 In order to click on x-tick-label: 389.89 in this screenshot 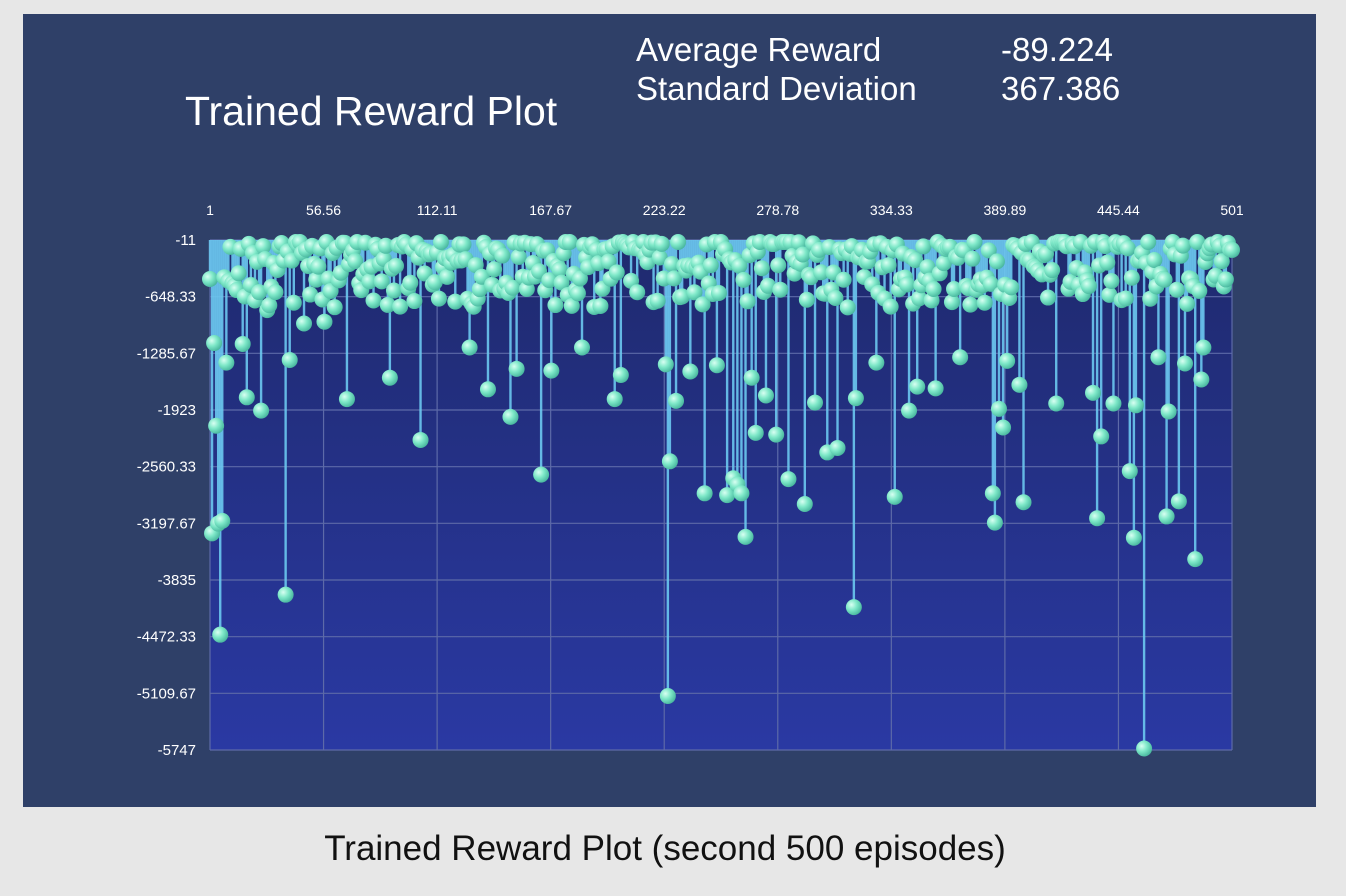, I will do `click(1004, 210)`.